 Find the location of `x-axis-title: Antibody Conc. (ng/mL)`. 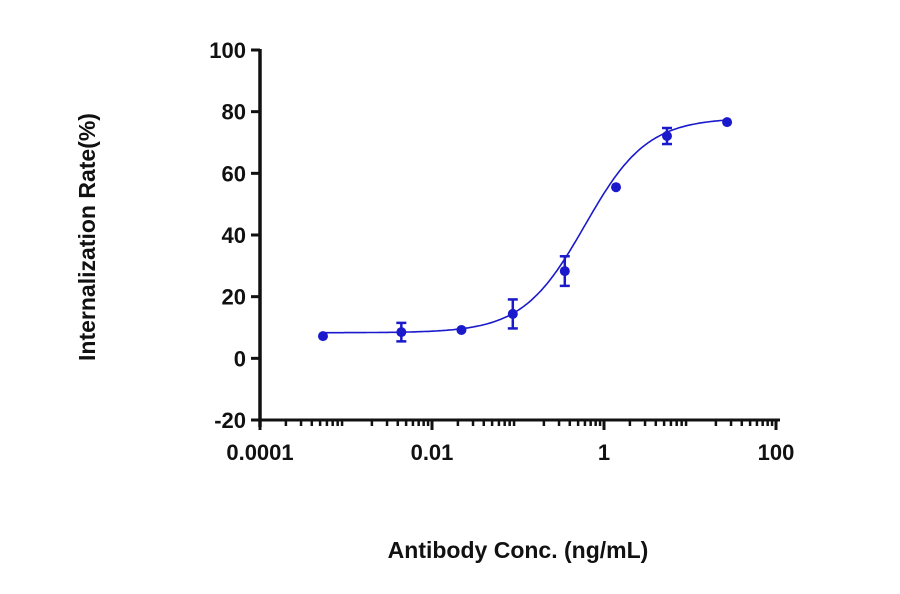

x-axis-title: Antibody Conc. (ng/mL) is located at coordinates (518, 550).